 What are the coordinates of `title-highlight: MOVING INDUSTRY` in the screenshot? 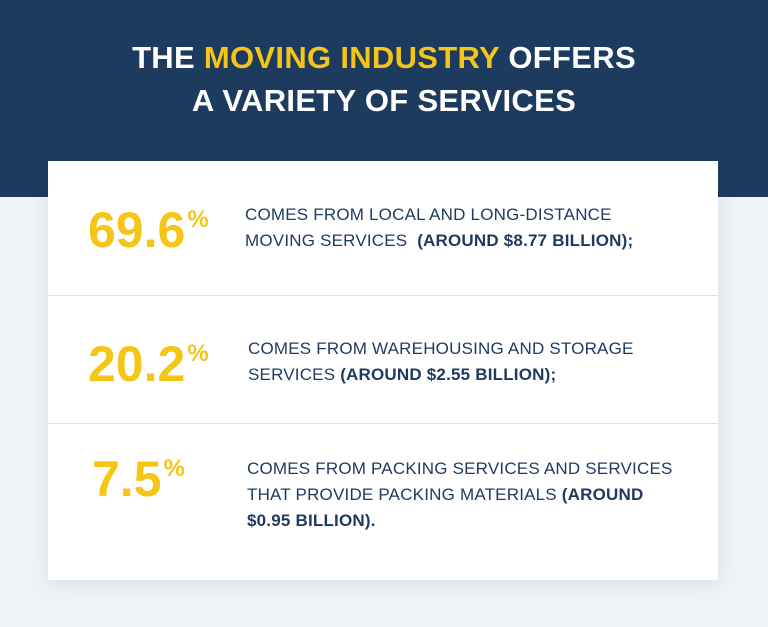 It's located at (351, 57).